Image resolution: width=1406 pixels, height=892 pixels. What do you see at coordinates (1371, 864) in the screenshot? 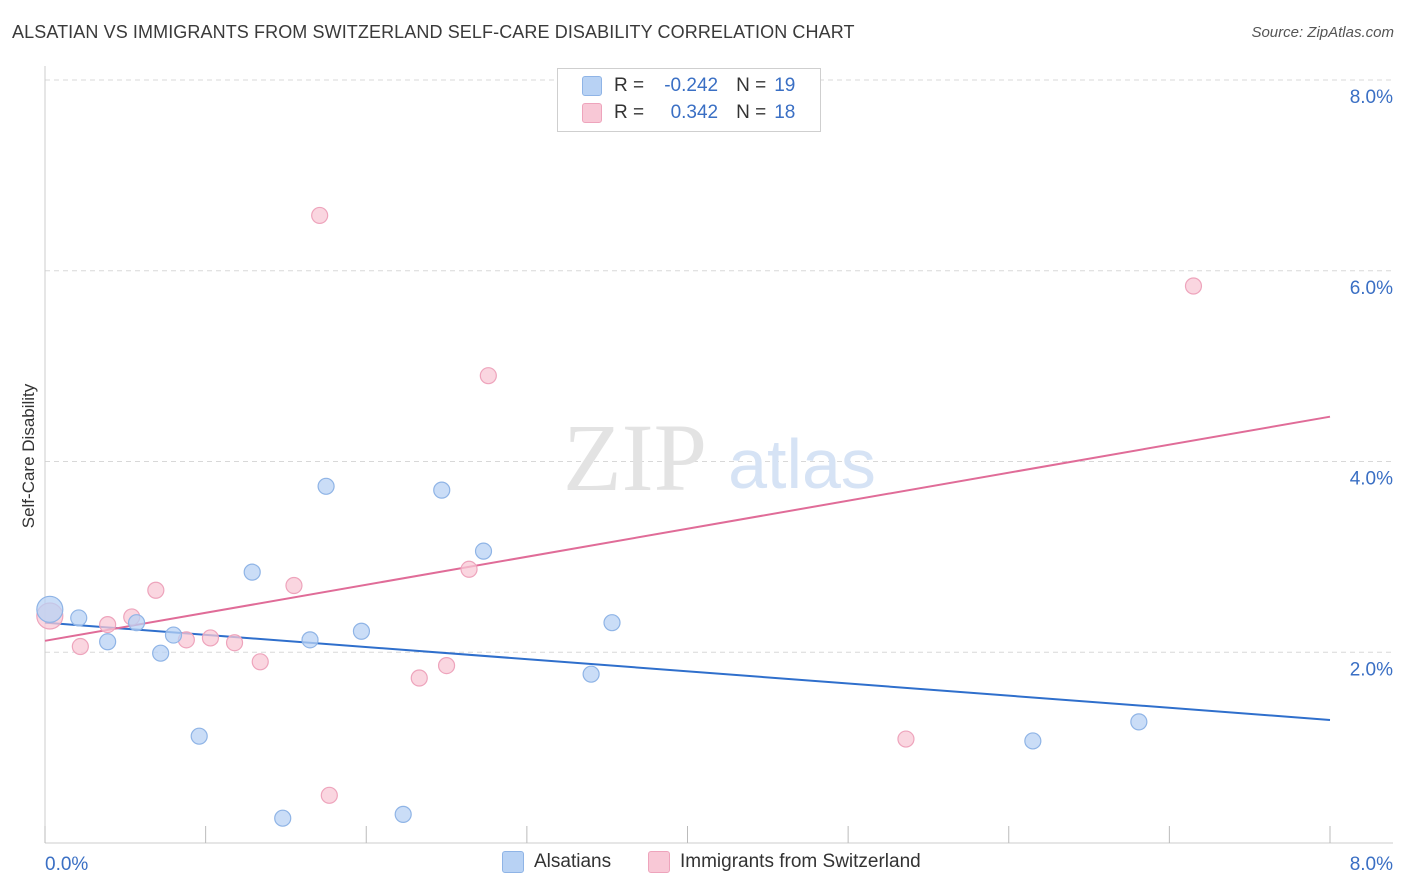
I see `x-tick-label: 8.0%` at bounding box center [1371, 864].